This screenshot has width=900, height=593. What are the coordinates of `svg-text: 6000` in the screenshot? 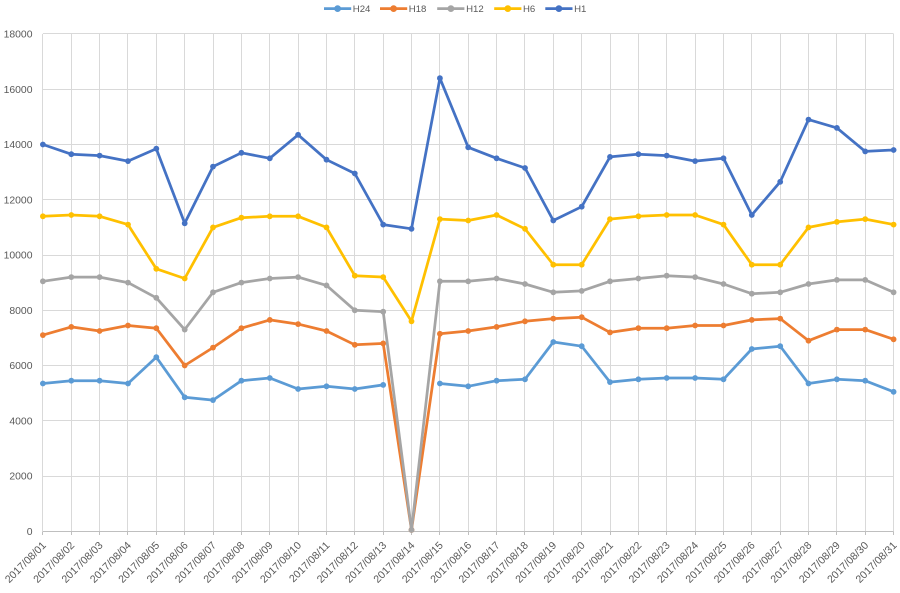 It's located at (20, 366).